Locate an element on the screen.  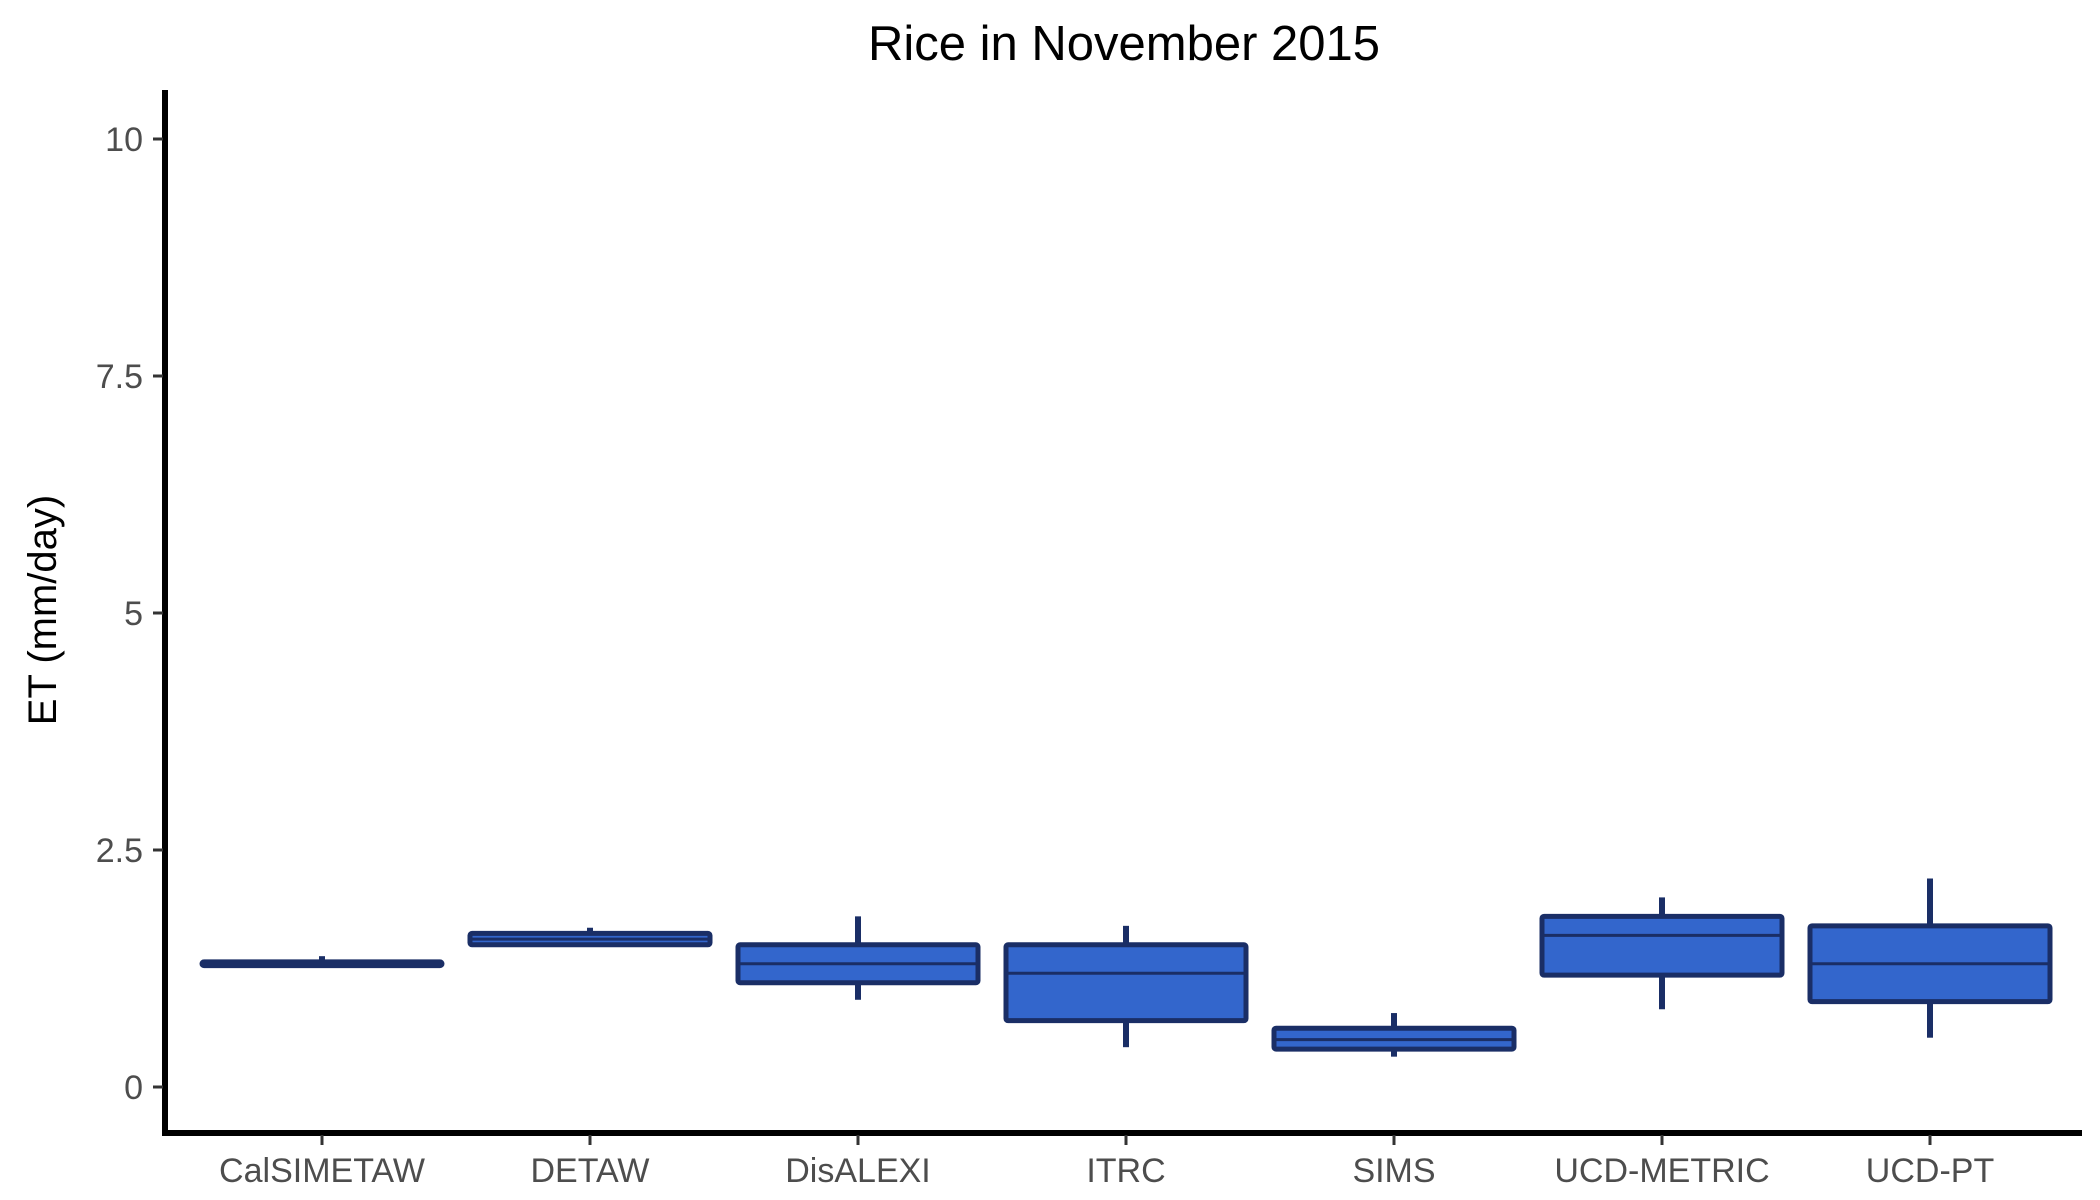
y-axis-label: ET (mm/day) is located at coordinates (43, 610).